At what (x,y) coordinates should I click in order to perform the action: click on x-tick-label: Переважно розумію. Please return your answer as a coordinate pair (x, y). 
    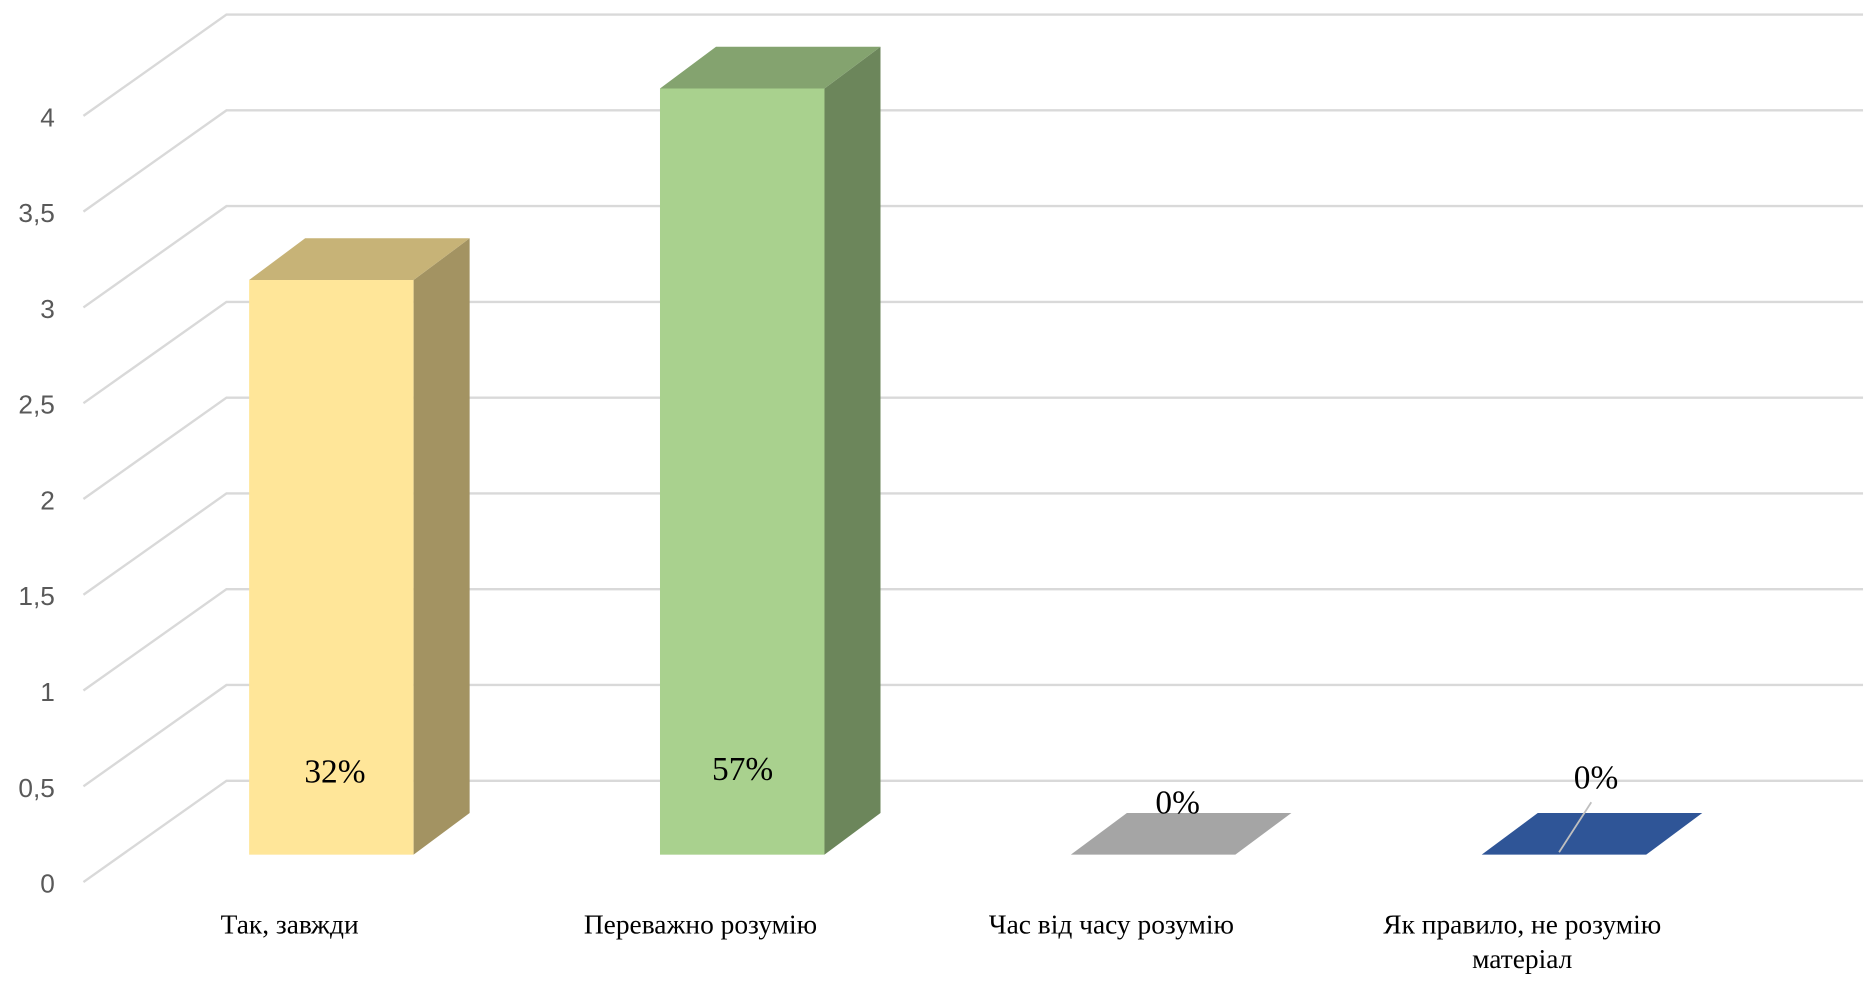
    Looking at the image, I should click on (700, 924).